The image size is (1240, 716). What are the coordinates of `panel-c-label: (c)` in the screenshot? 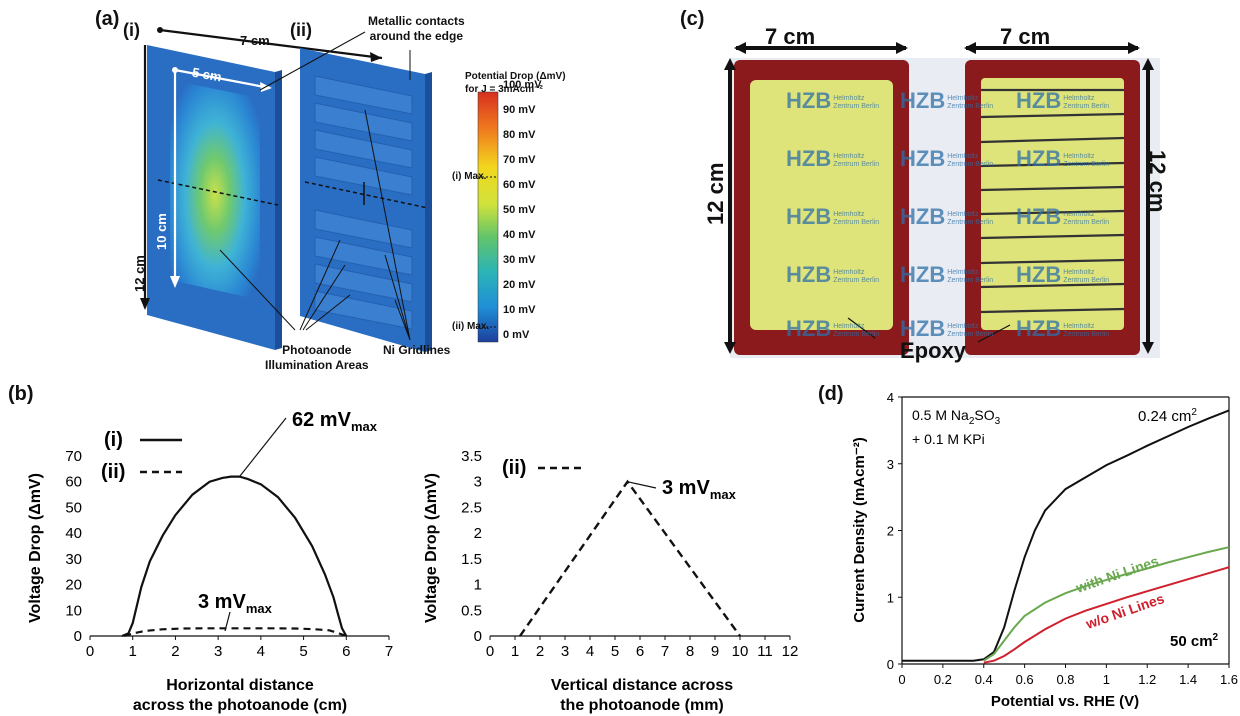 It's located at (692, 19).